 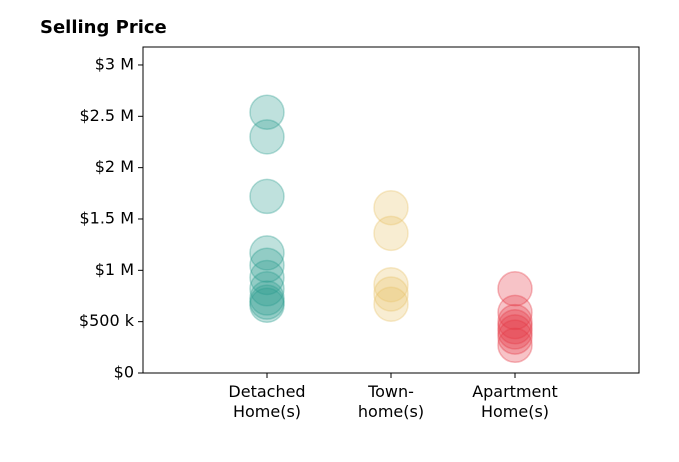 I want to click on y-tick-label: $2.5 M, so click(x=106, y=115).